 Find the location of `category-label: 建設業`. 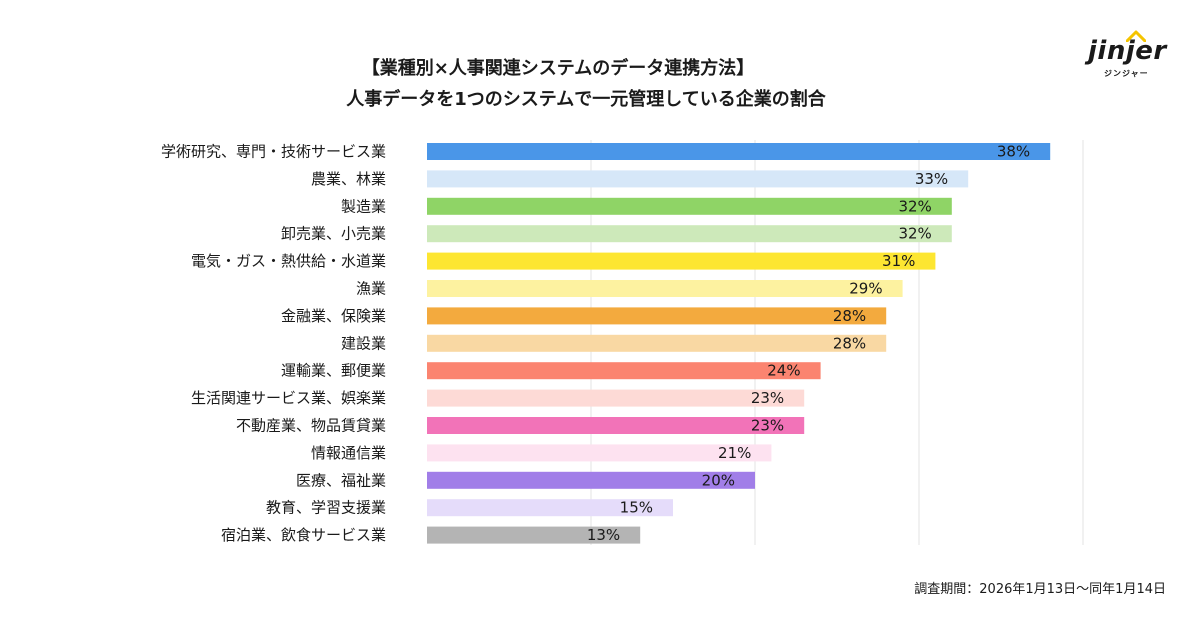

category-label: 建設業 is located at coordinates (363, 343).